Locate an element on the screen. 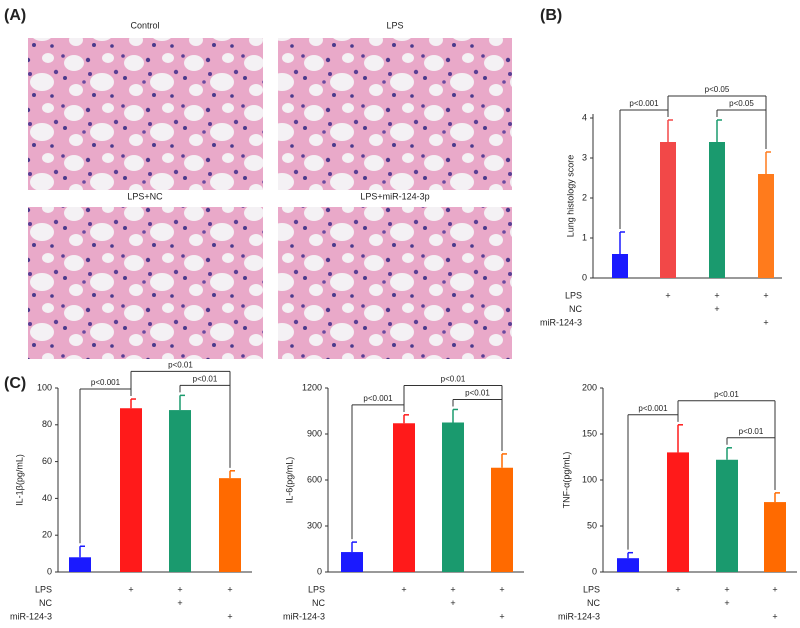 Image resolution: width=800 pixels, height=628 pixels. y-tick-label: 150 is located at coordinates (589, 433).